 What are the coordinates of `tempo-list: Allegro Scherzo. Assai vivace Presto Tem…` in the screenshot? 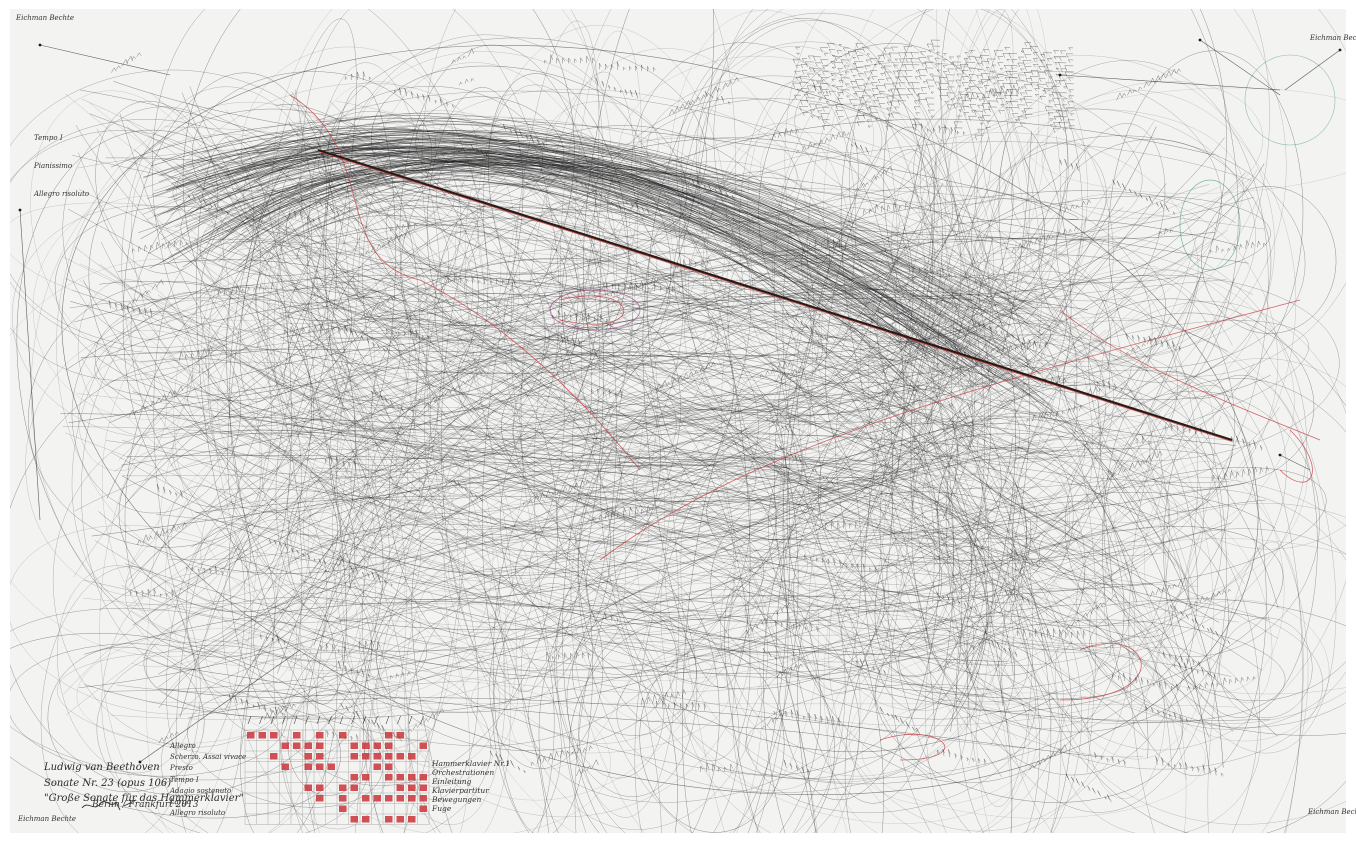 It's located at (208, 781).